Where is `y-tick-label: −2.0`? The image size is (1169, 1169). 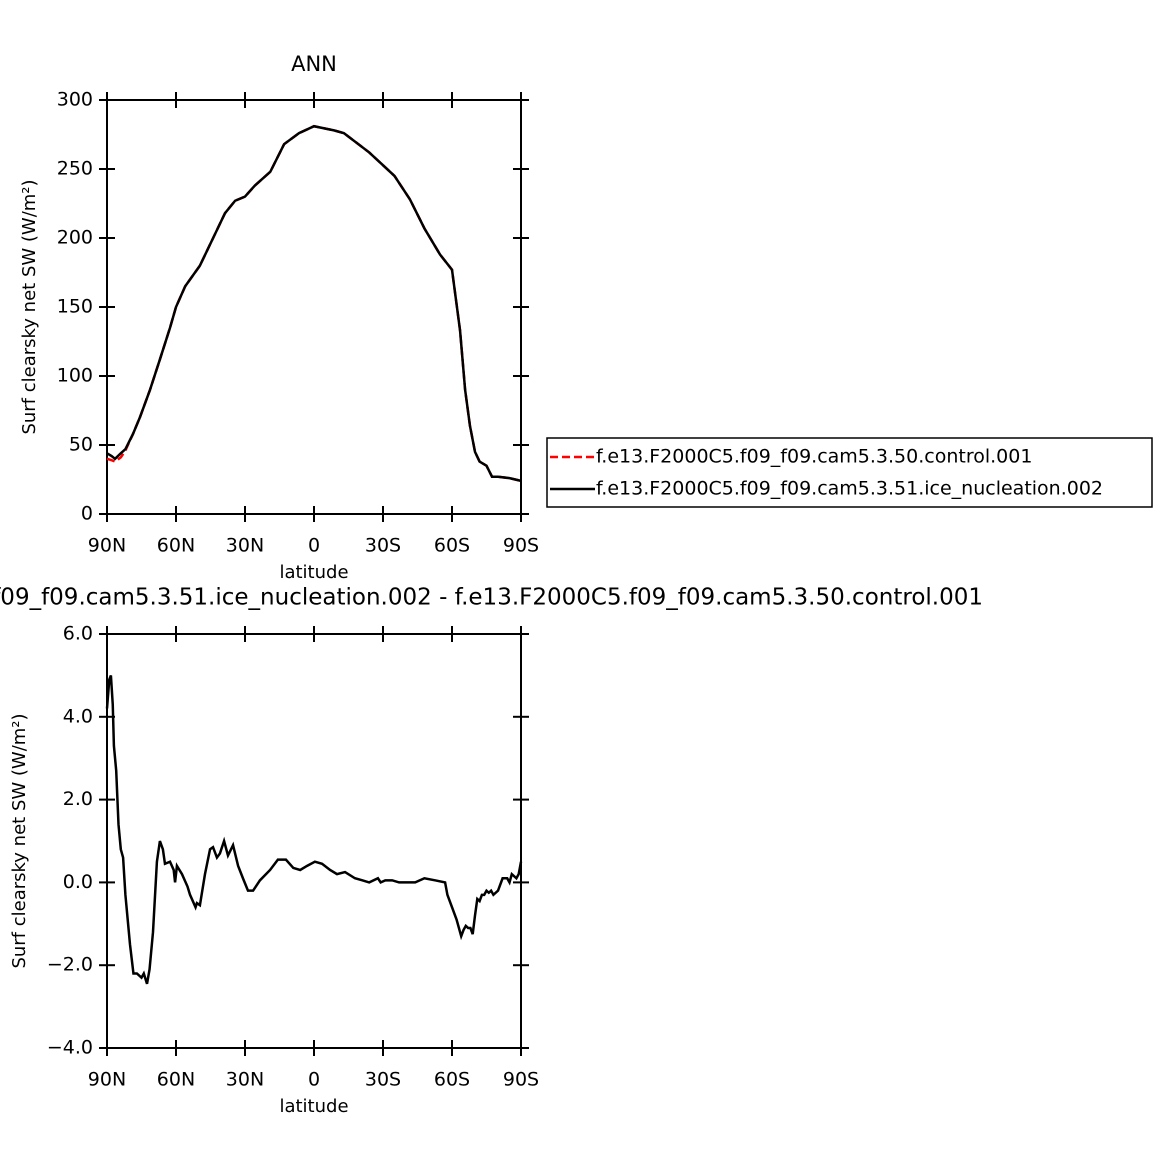 y-tick-label: −2.0 is located at coordinates (70, 965).